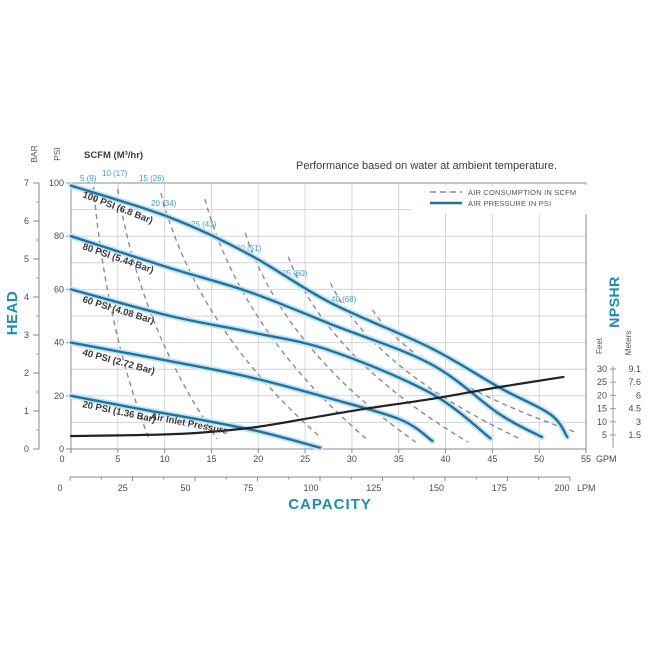 The height and width of the screenshot is (650, 650). Describe the element at coordinates (586, 459) in the screenshot. I see `gpm-tick-label: 55` at that location.